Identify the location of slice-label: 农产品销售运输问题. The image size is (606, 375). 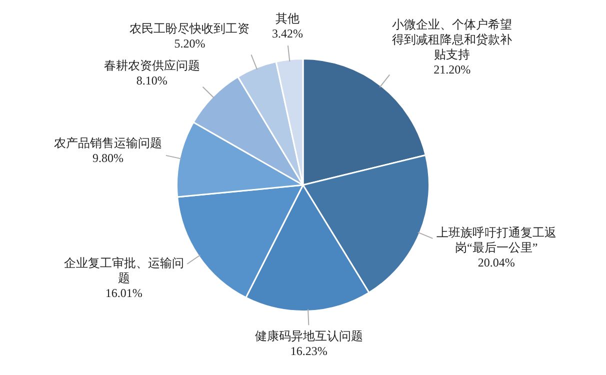
(108, 143).